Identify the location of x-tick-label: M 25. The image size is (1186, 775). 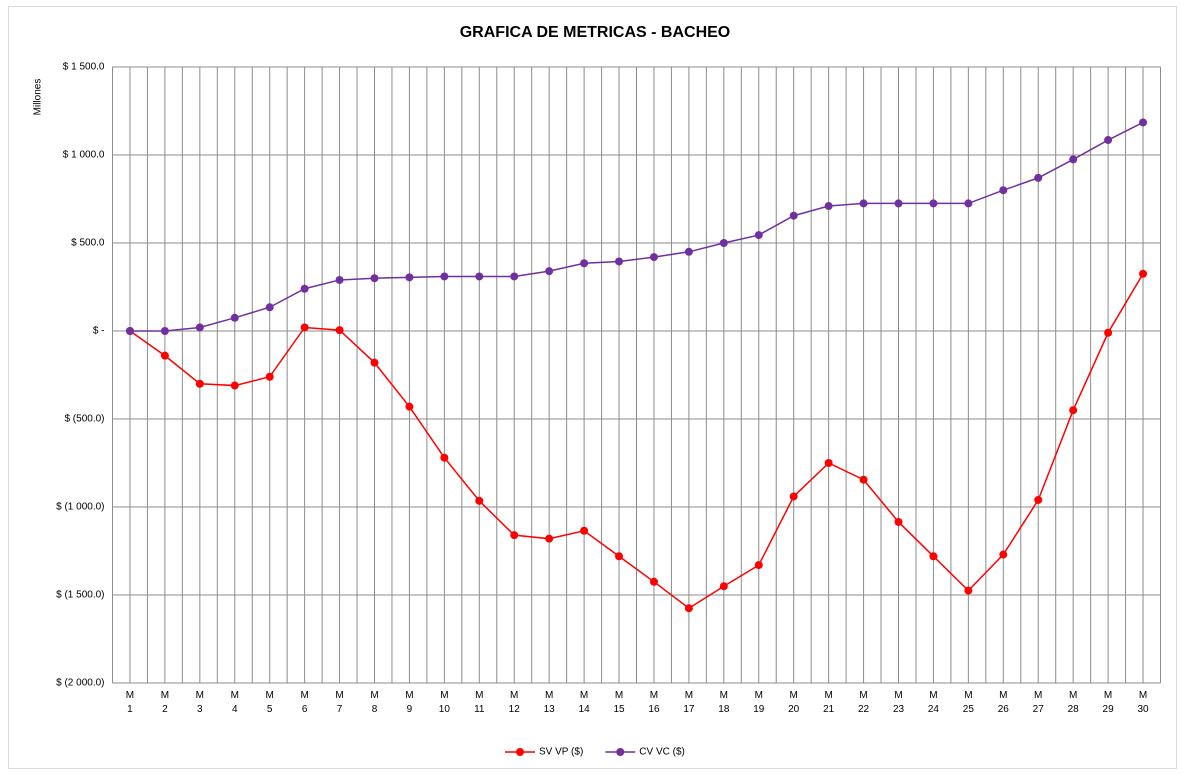
(969, 702).